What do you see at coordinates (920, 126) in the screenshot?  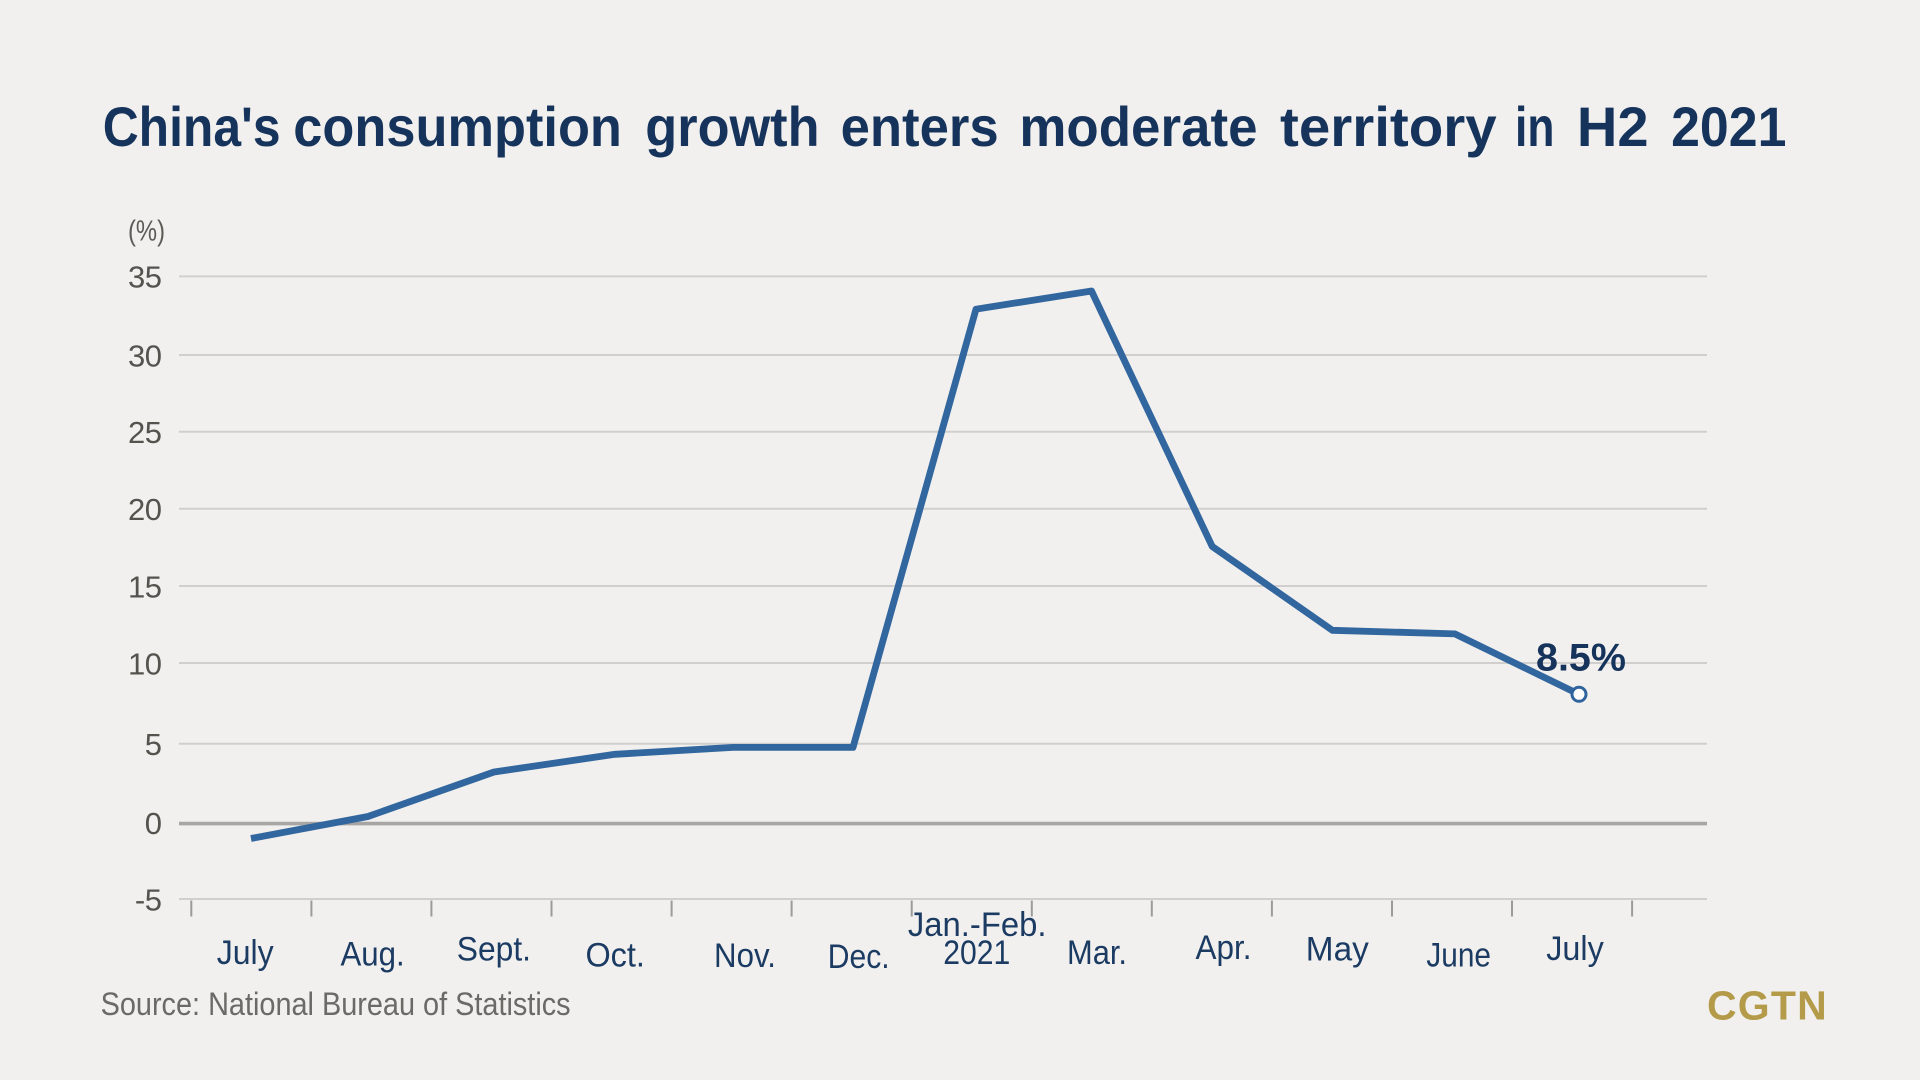 I see `svg-text: enters` at bounding box center [920, 126].